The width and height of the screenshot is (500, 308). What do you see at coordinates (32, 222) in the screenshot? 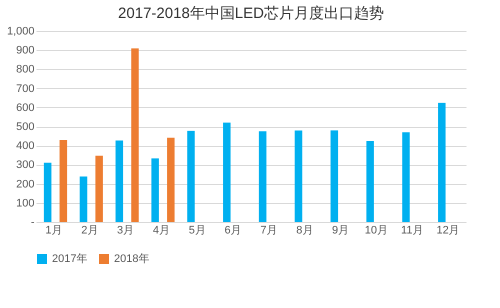
I see `y-tick-label: -` at bounding box center [32, 222].